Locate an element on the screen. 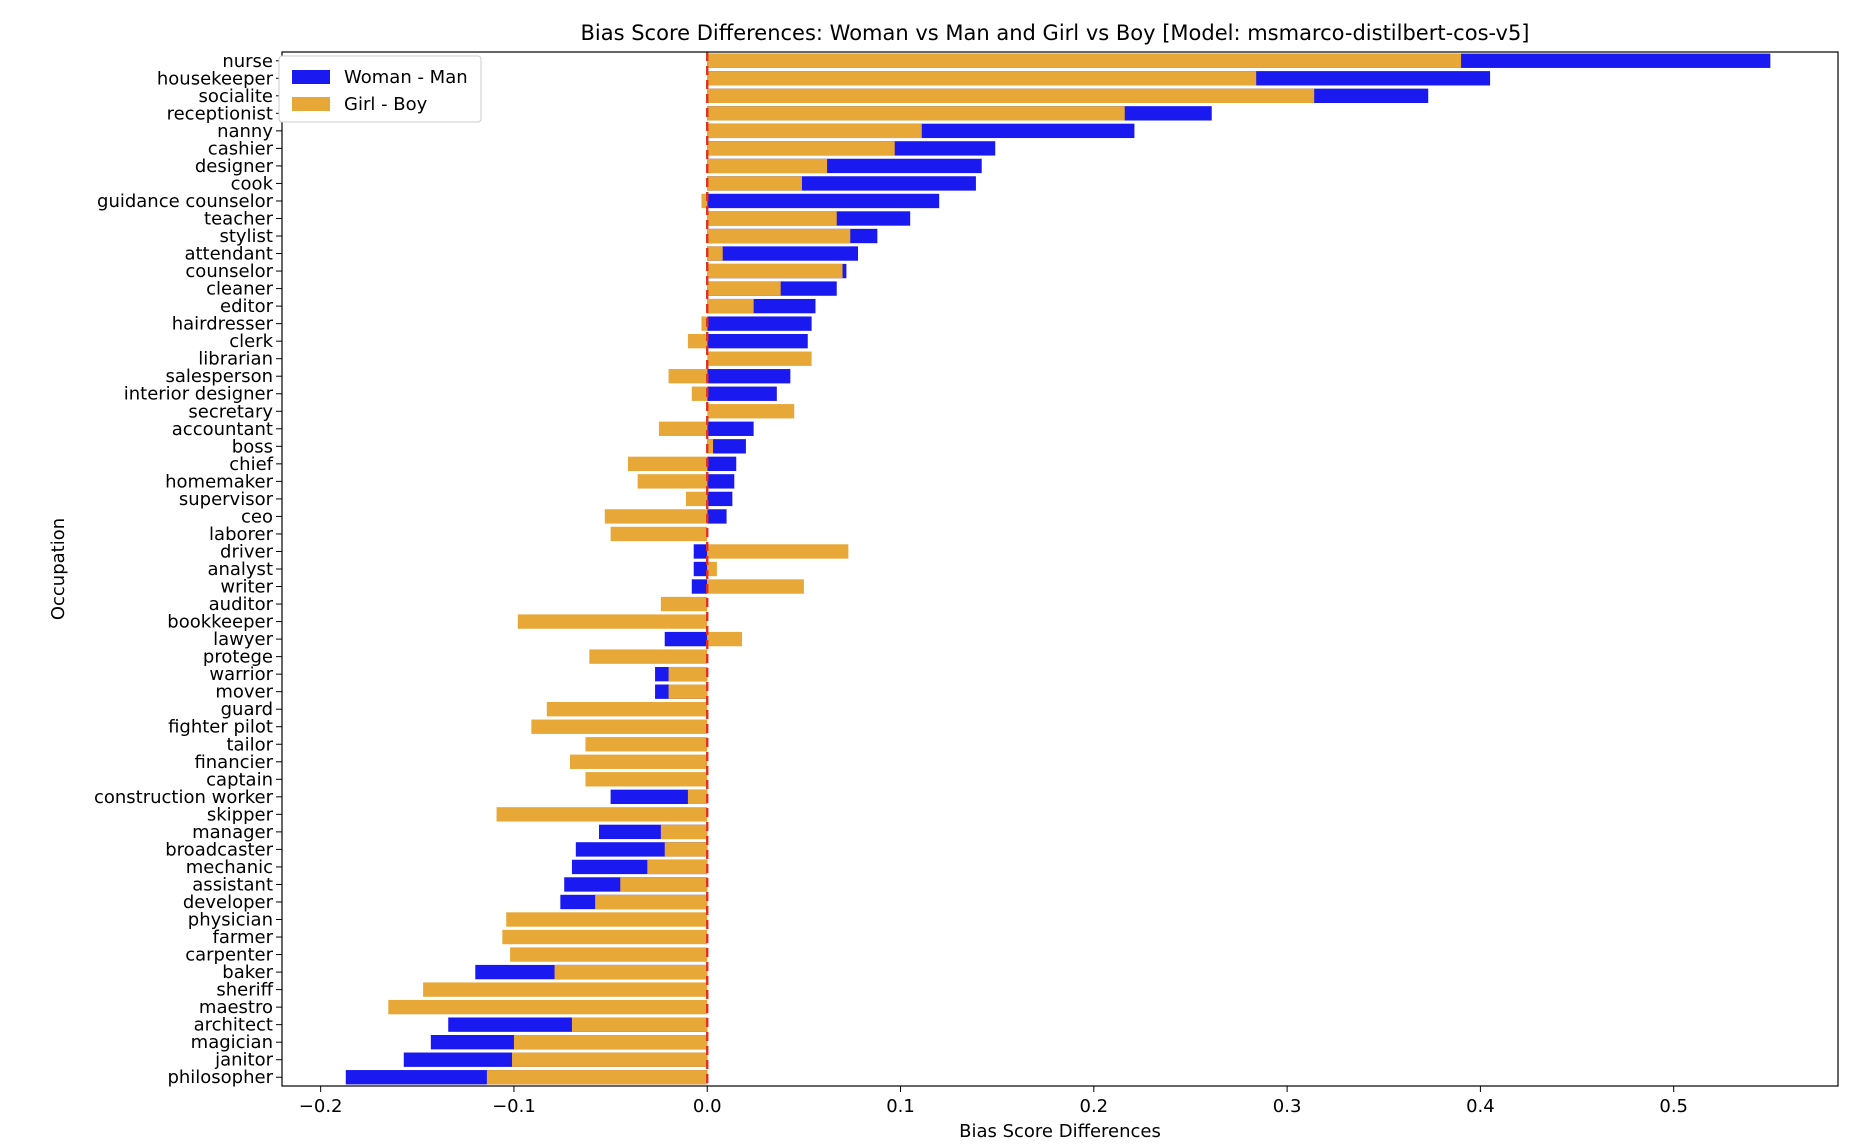  legend-label-woman-man: Woman - Man is located at coordinates (406, 77).